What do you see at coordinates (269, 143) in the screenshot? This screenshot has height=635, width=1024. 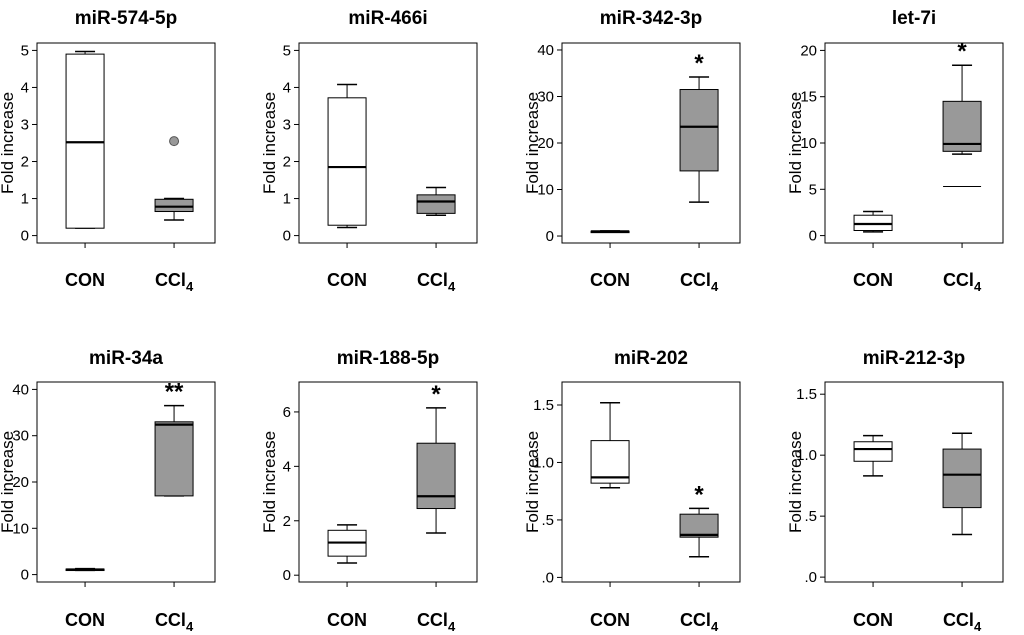 I see `chart-2-y-axis-label: Fold increase` at bounding box center [269, 143].